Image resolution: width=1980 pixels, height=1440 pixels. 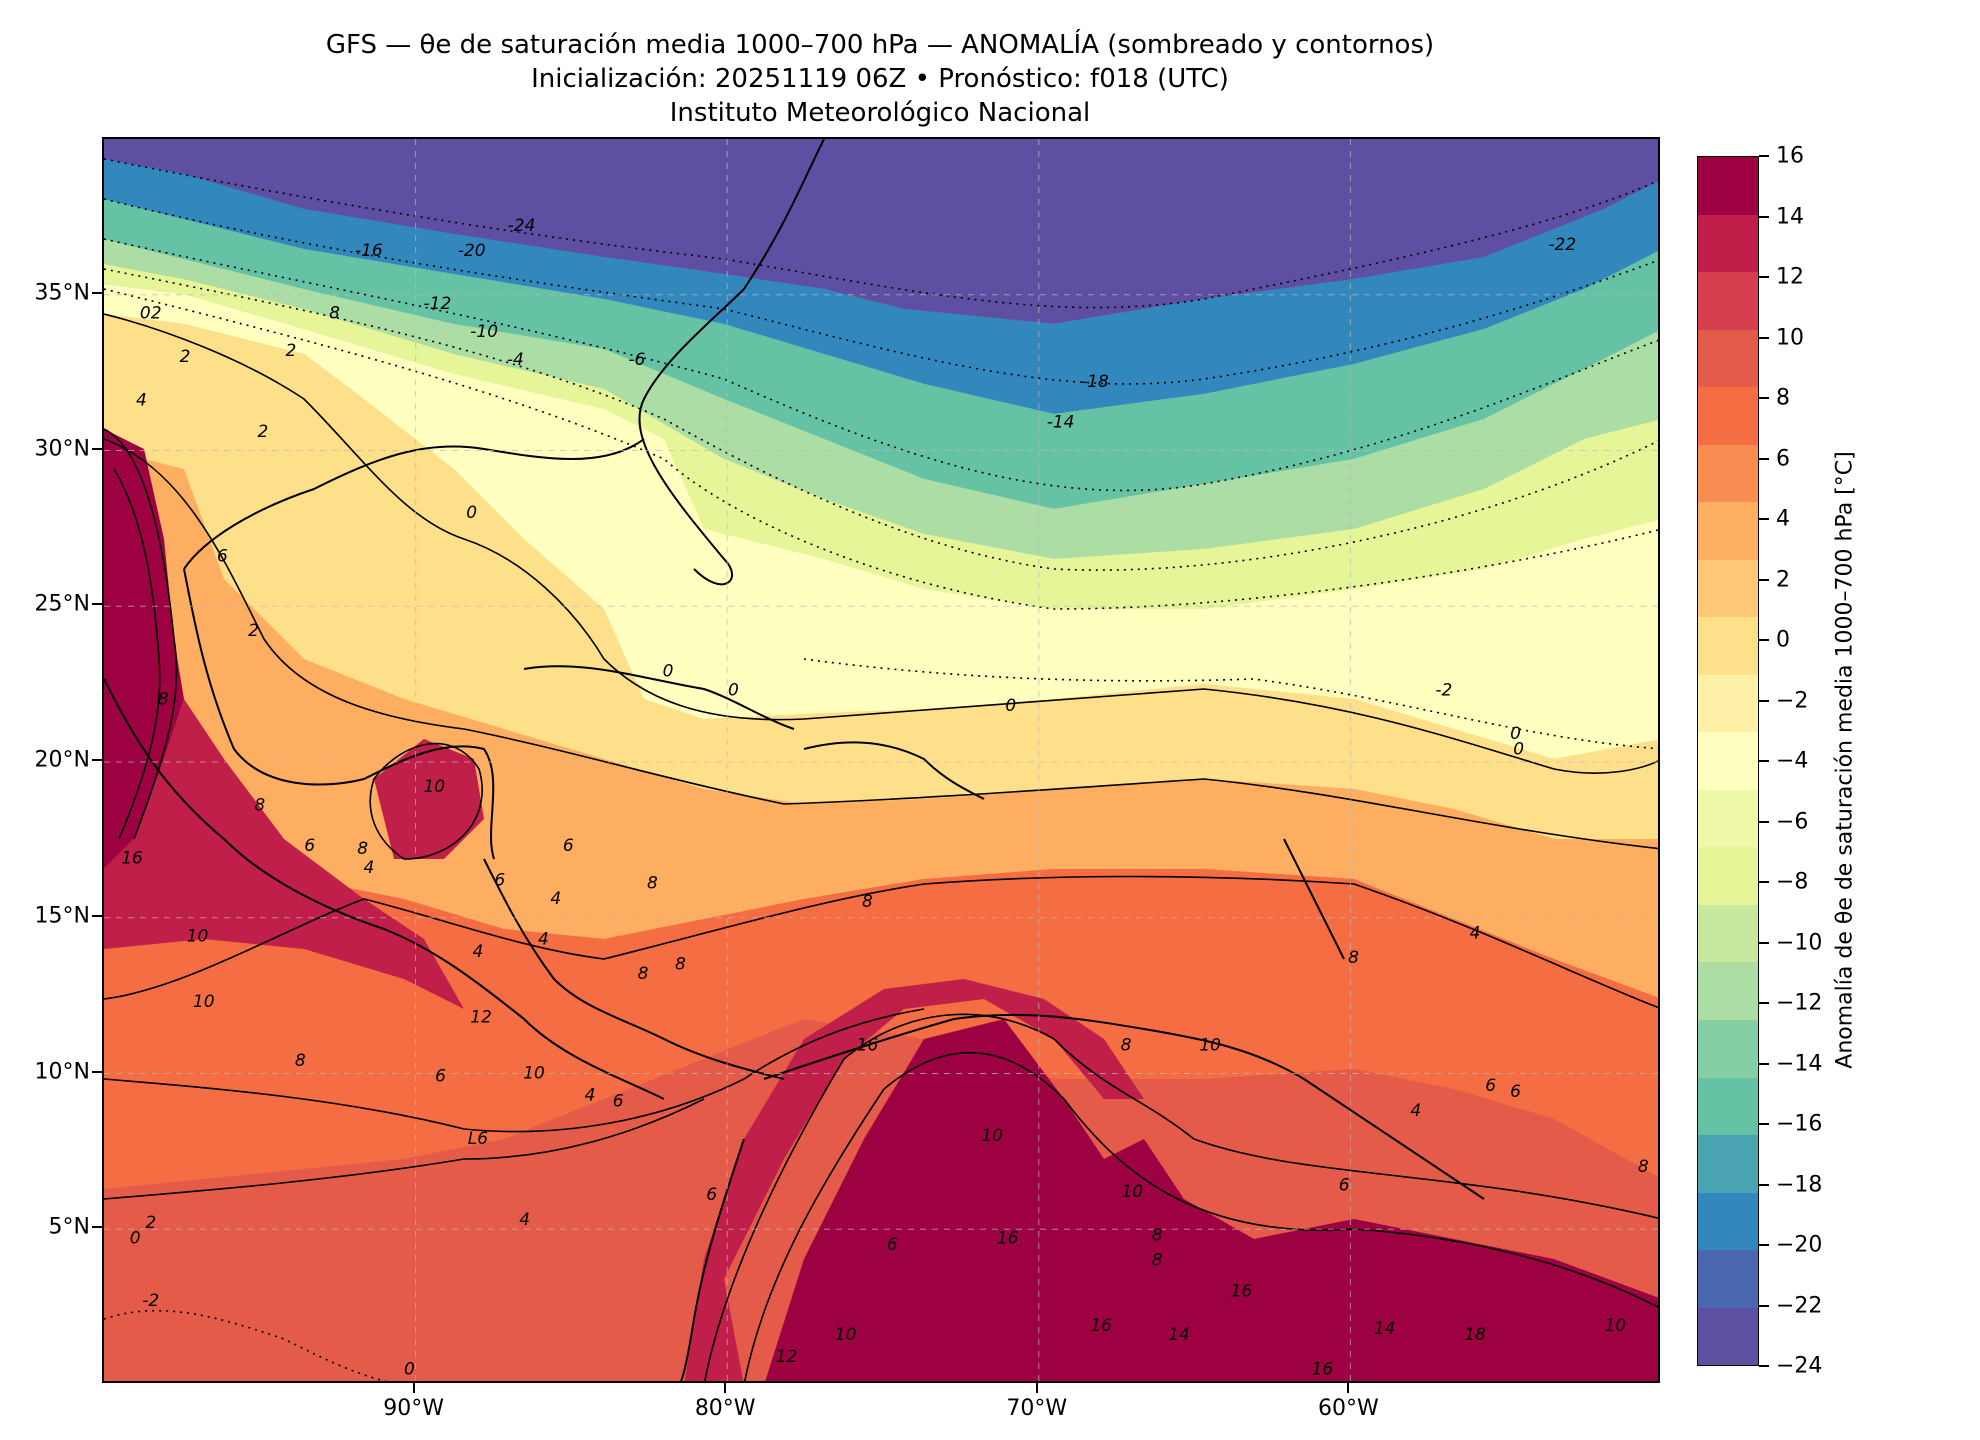 What do you see at coordinates (413, 1388) in the screenshot?
I see `x-tick-mark` at bounding box center [413, 1388].